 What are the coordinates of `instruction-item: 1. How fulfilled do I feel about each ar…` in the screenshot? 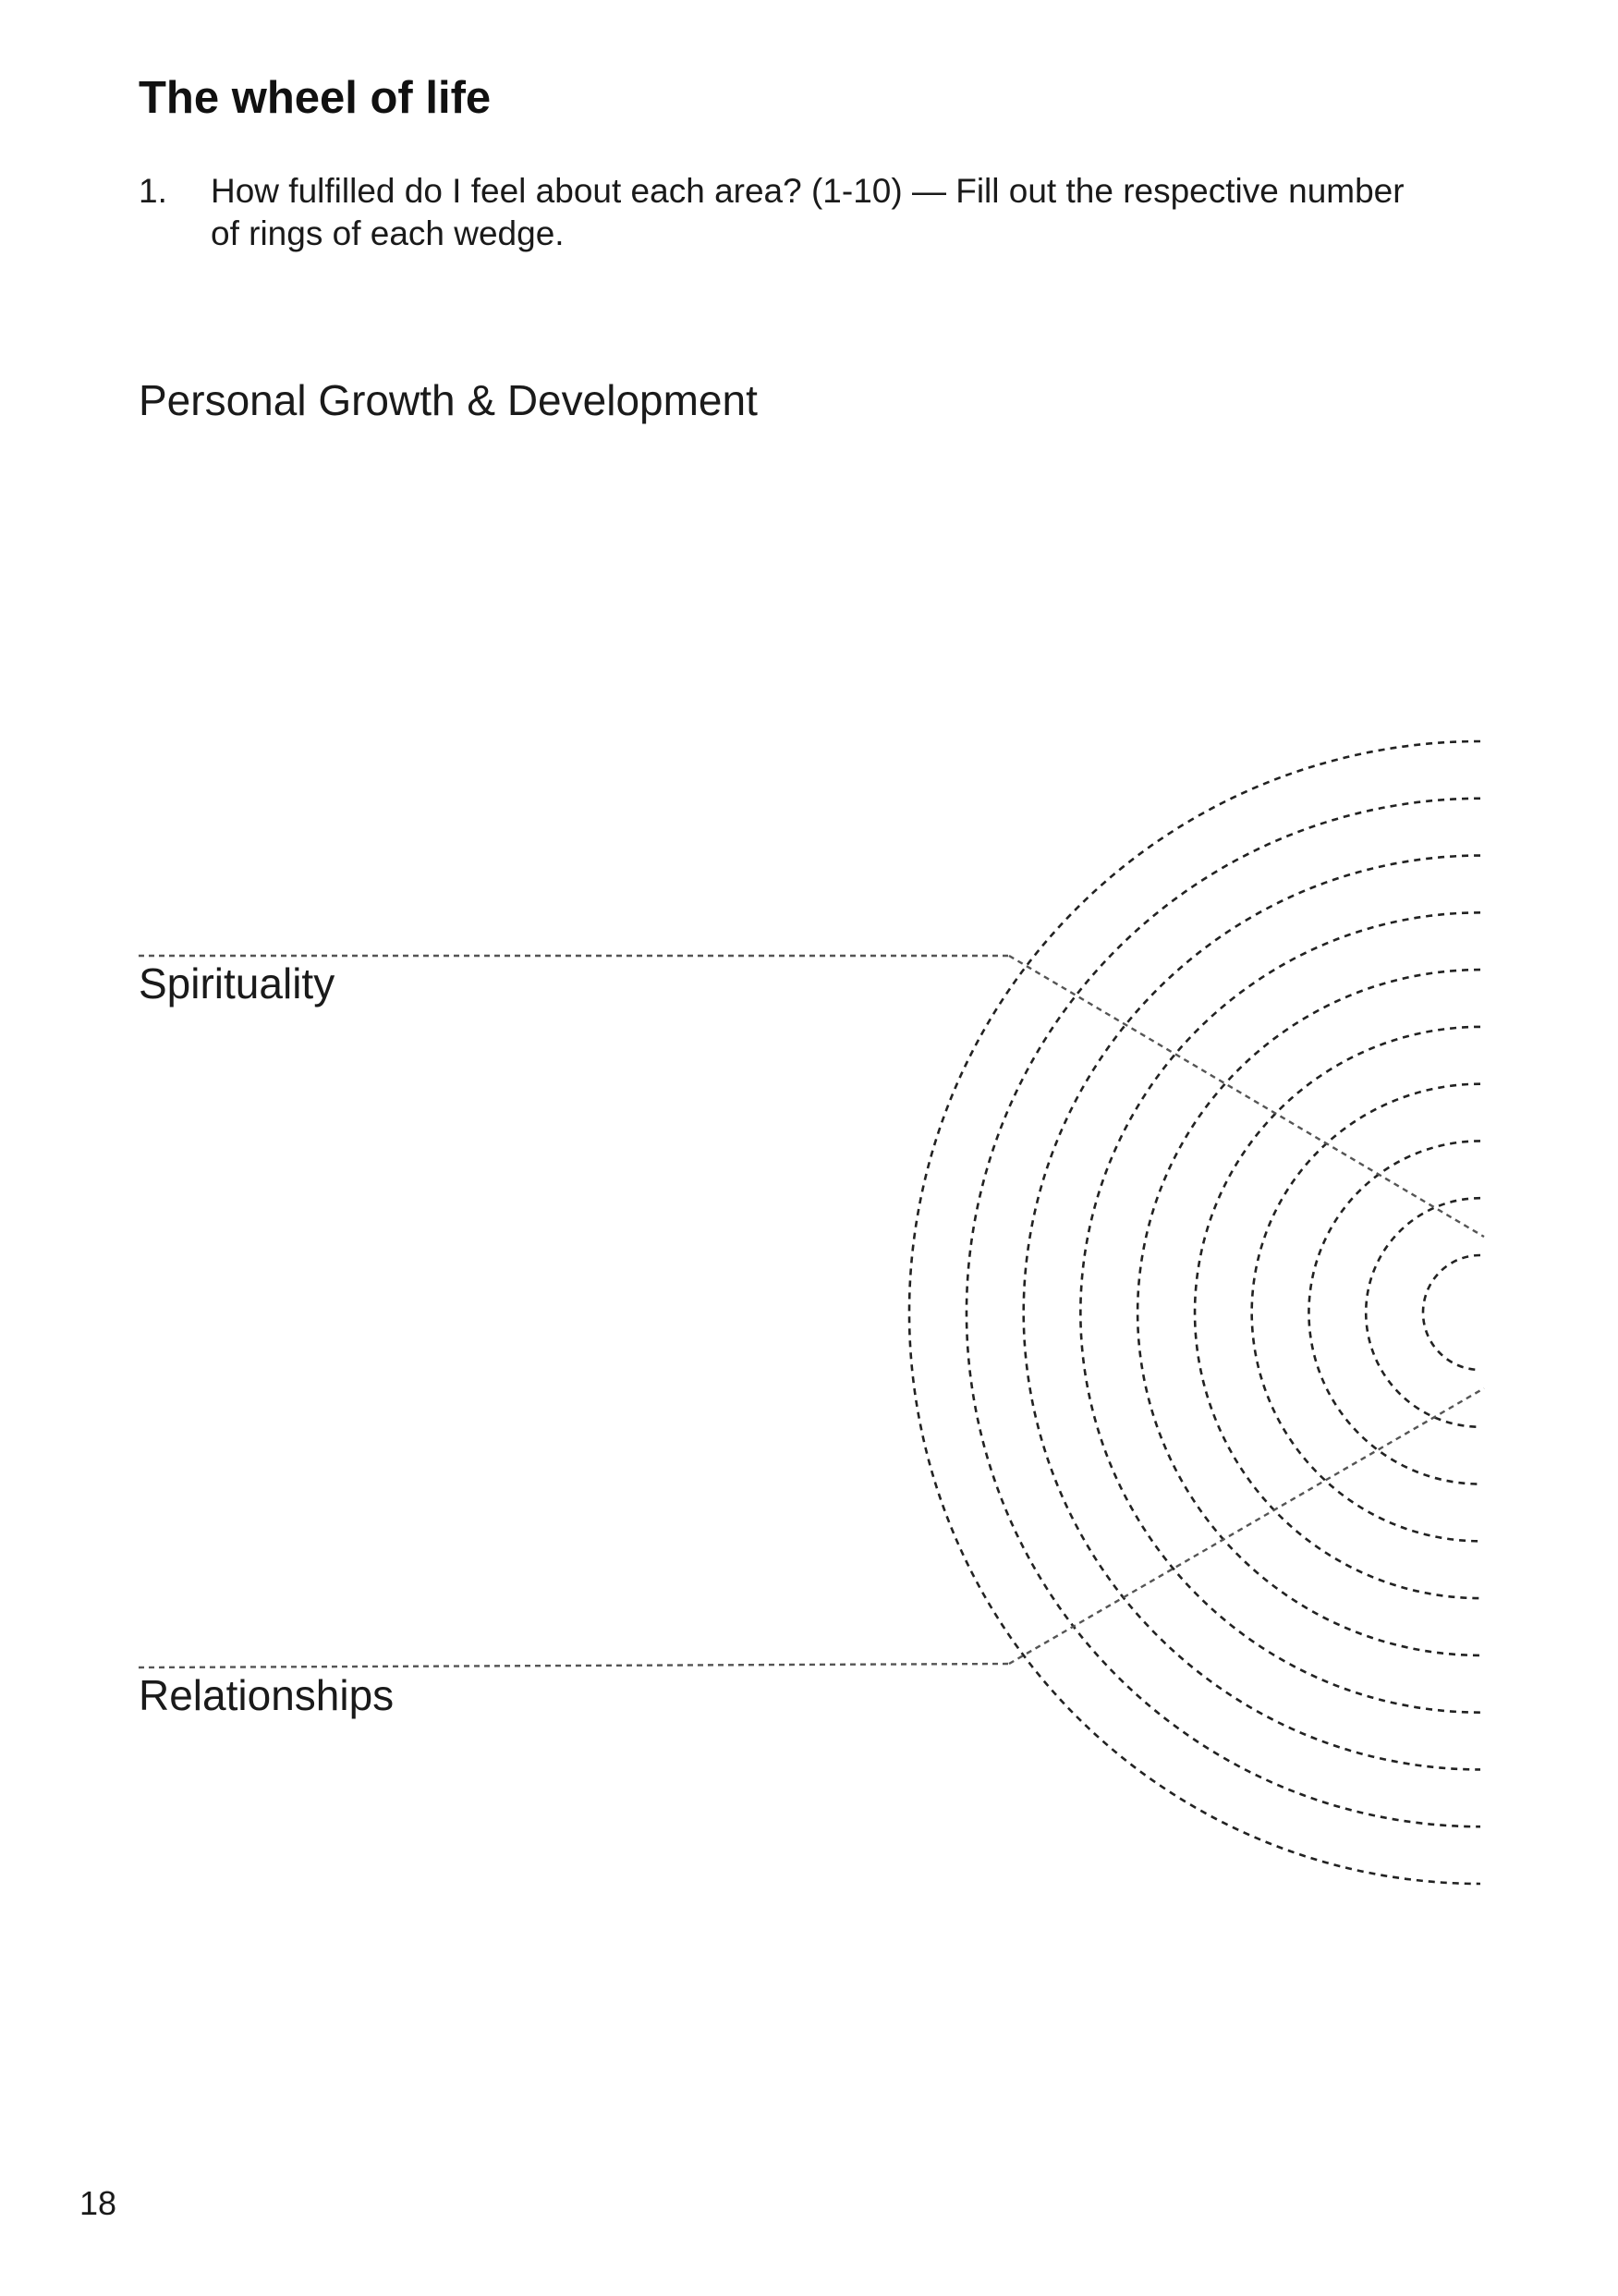 It's located at (808, 213).